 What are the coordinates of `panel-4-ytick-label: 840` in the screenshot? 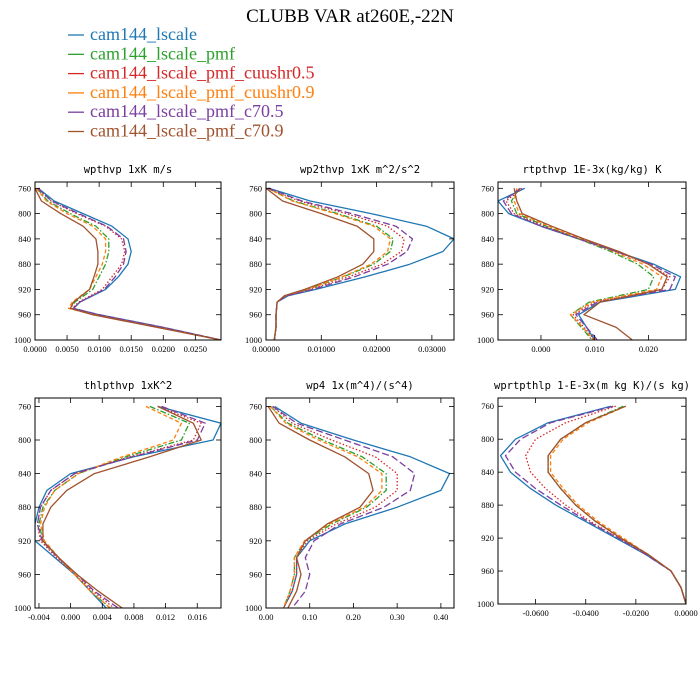 It's located at (24, 474).